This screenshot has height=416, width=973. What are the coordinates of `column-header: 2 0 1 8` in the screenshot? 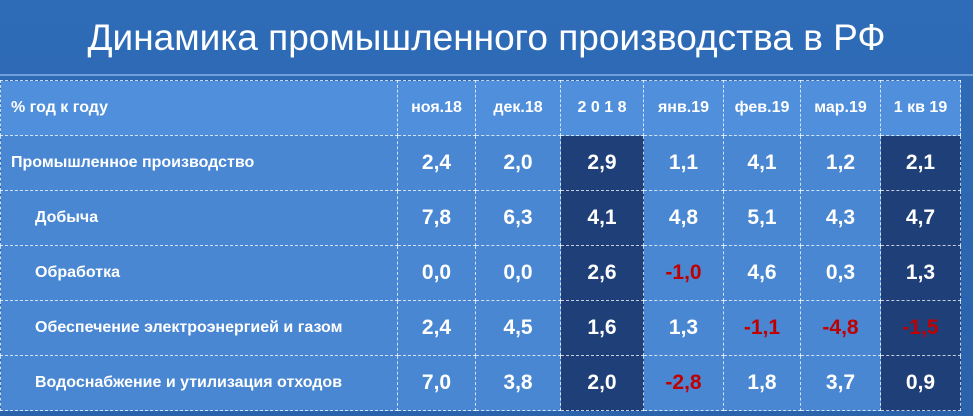 It's located at (602, 108).